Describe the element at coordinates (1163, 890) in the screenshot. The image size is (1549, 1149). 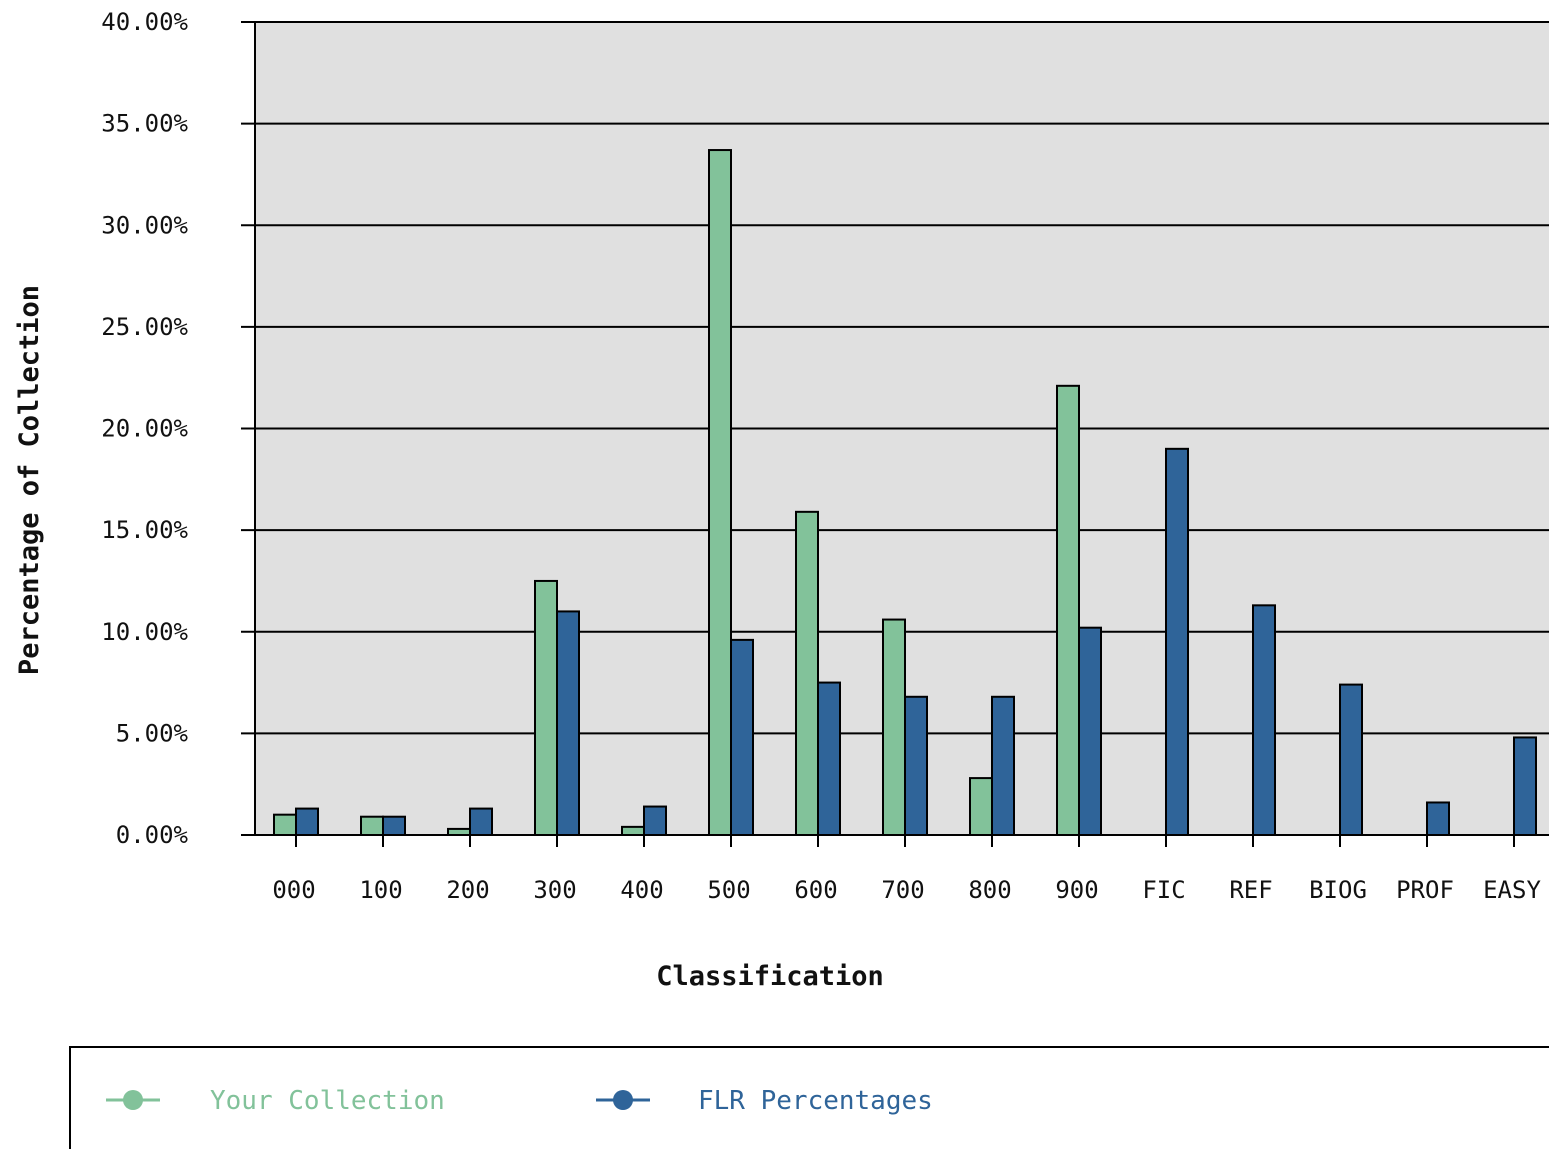
I see `x-tick-label: FIC` at that location.